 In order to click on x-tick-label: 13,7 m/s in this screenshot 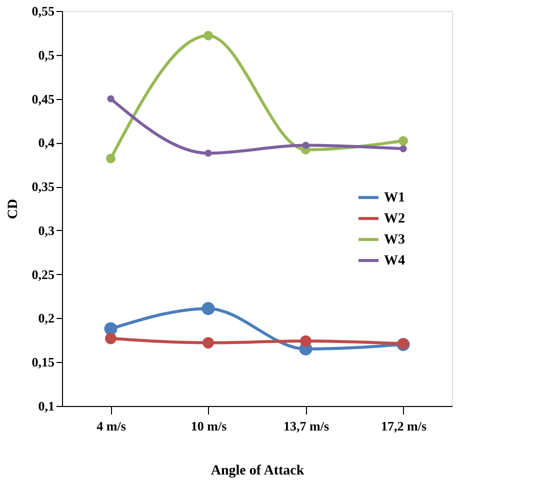, I will do `click(306, 426)`.